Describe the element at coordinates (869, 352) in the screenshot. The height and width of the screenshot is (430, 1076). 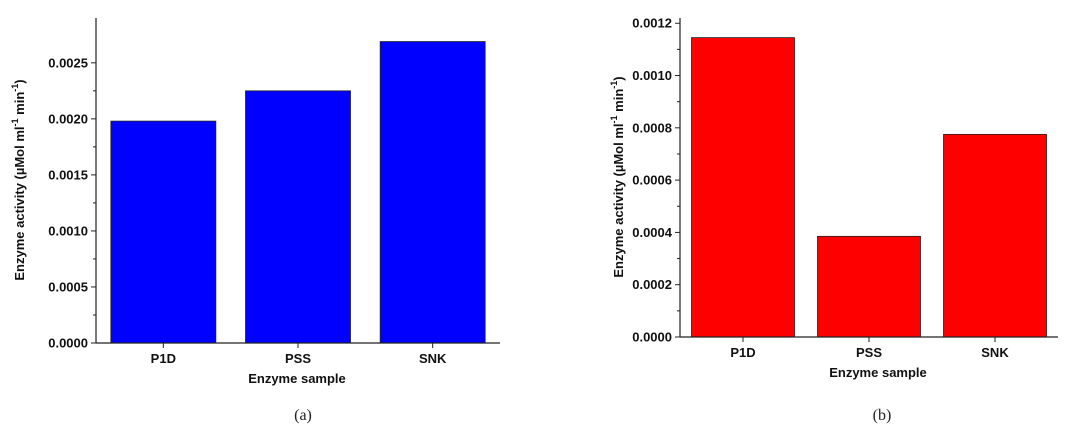
I see `chart-b-x-tick-label: PSS` at that location.